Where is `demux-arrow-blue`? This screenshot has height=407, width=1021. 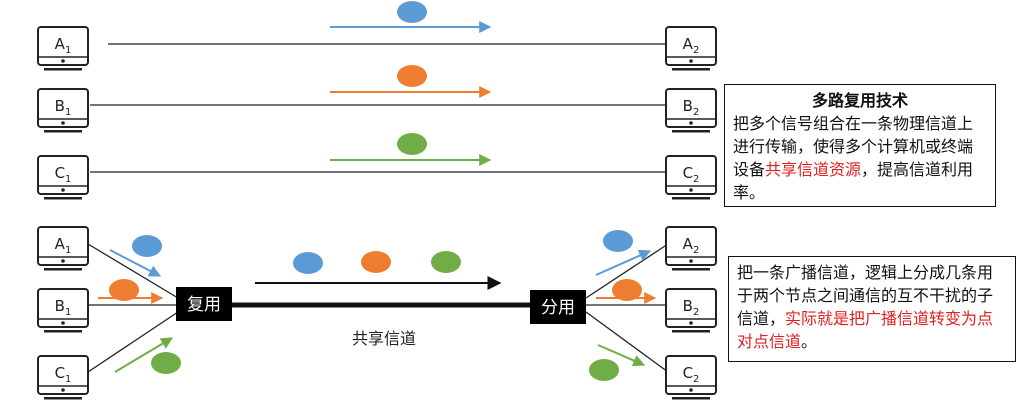 demux-arrow-blue is located at coordinates (623, 262).